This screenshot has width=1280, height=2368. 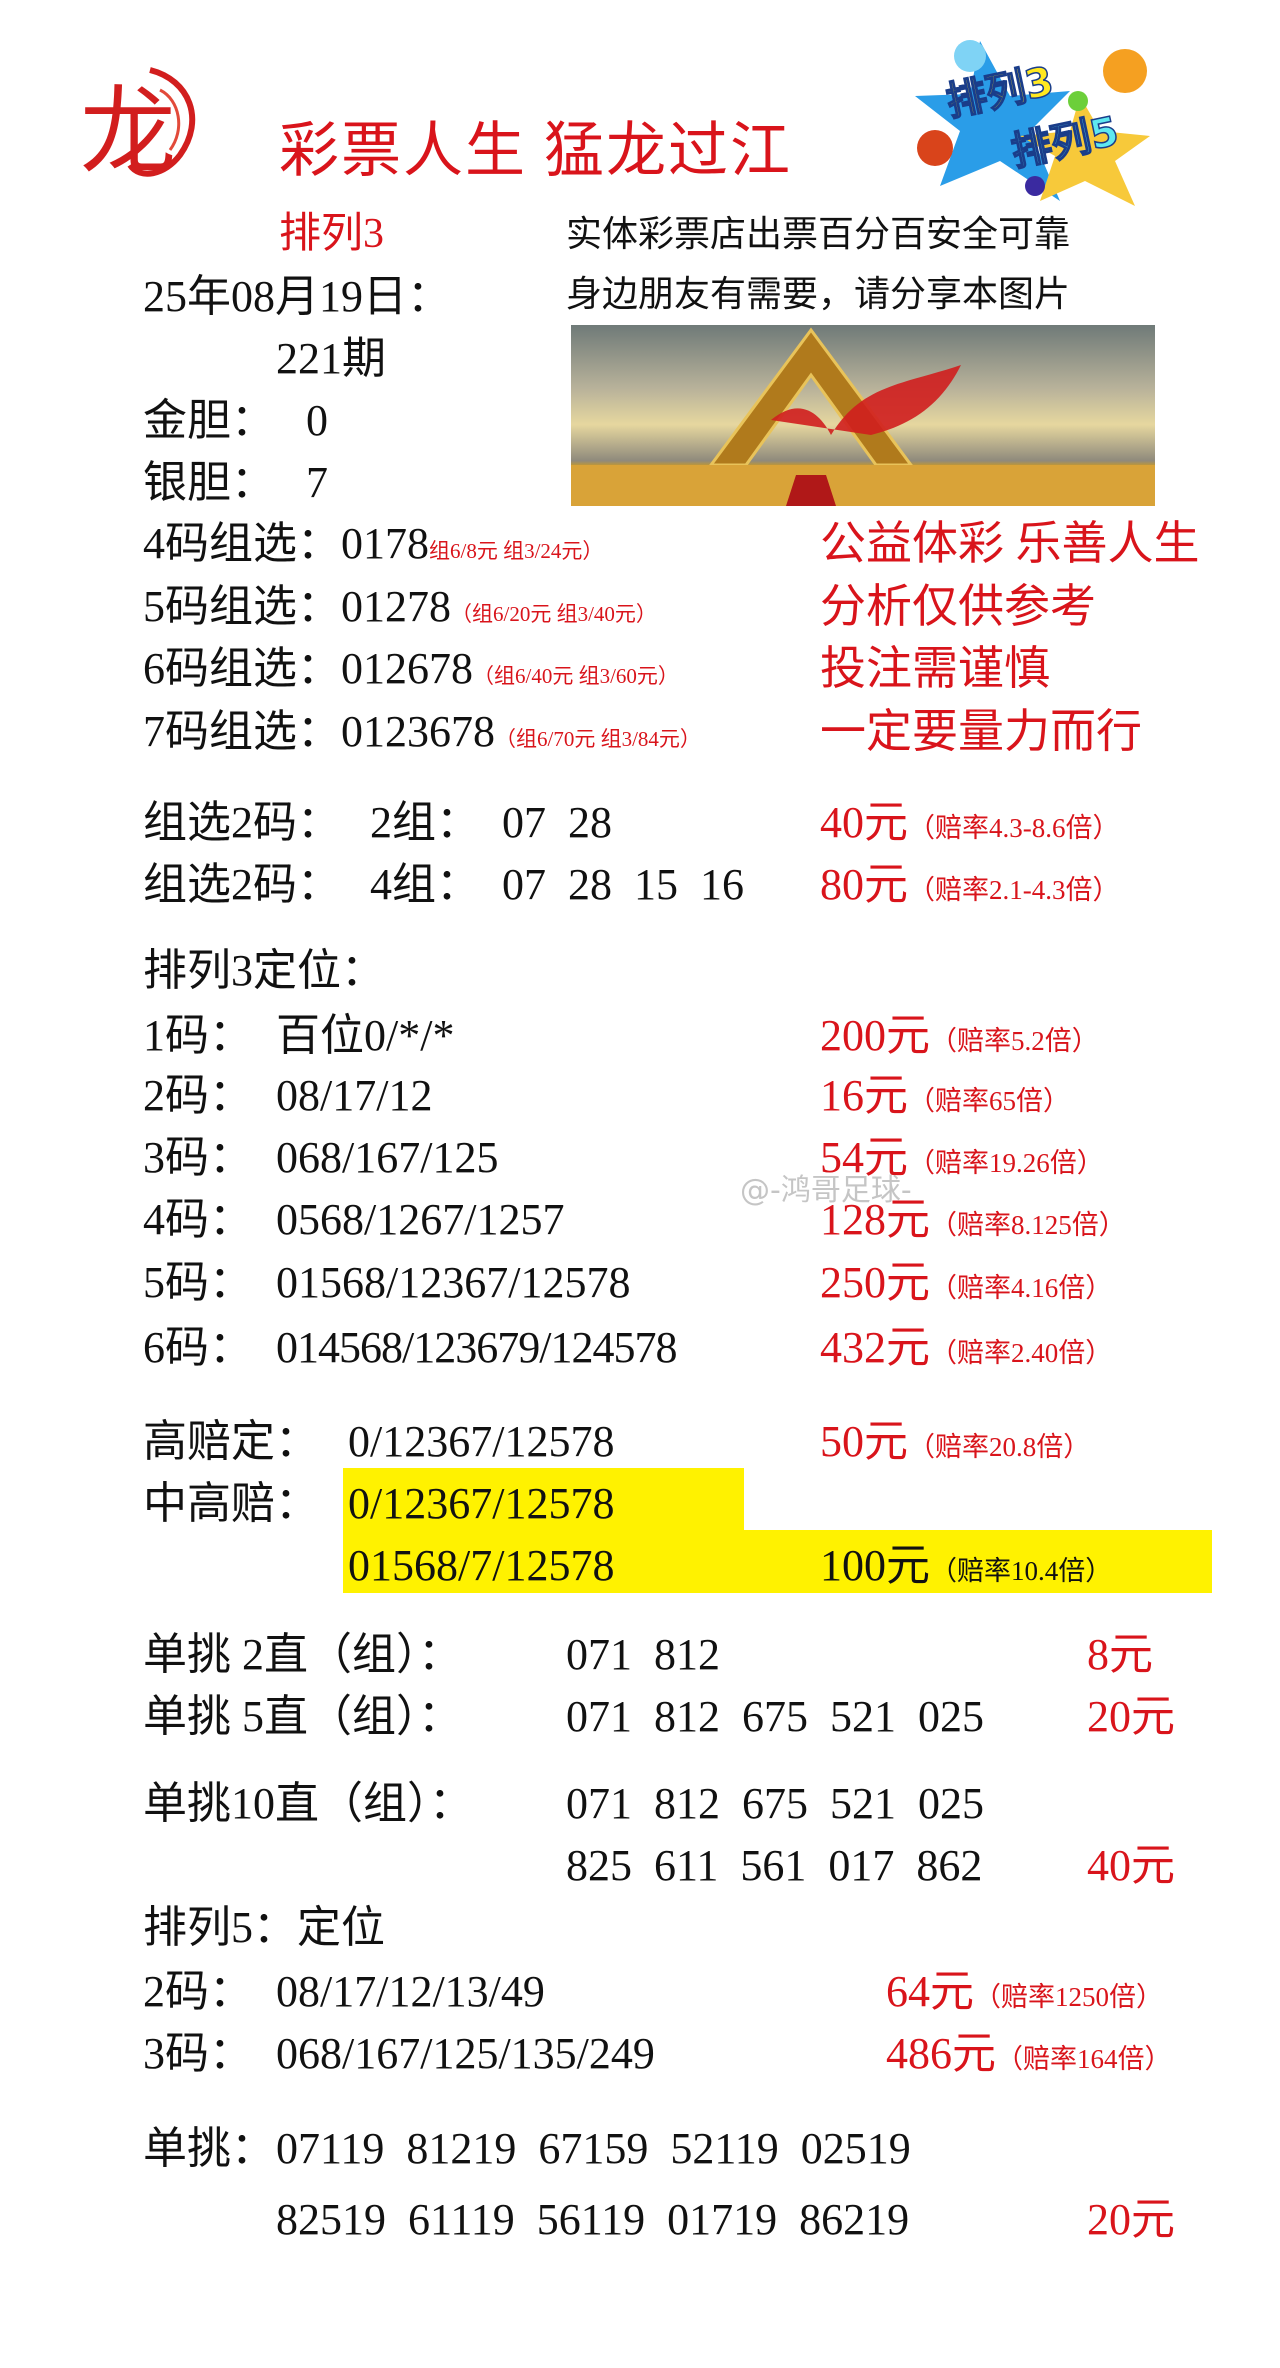 I want to click on odds: （赔率1250倍）, so click(x=1068, y=1997).